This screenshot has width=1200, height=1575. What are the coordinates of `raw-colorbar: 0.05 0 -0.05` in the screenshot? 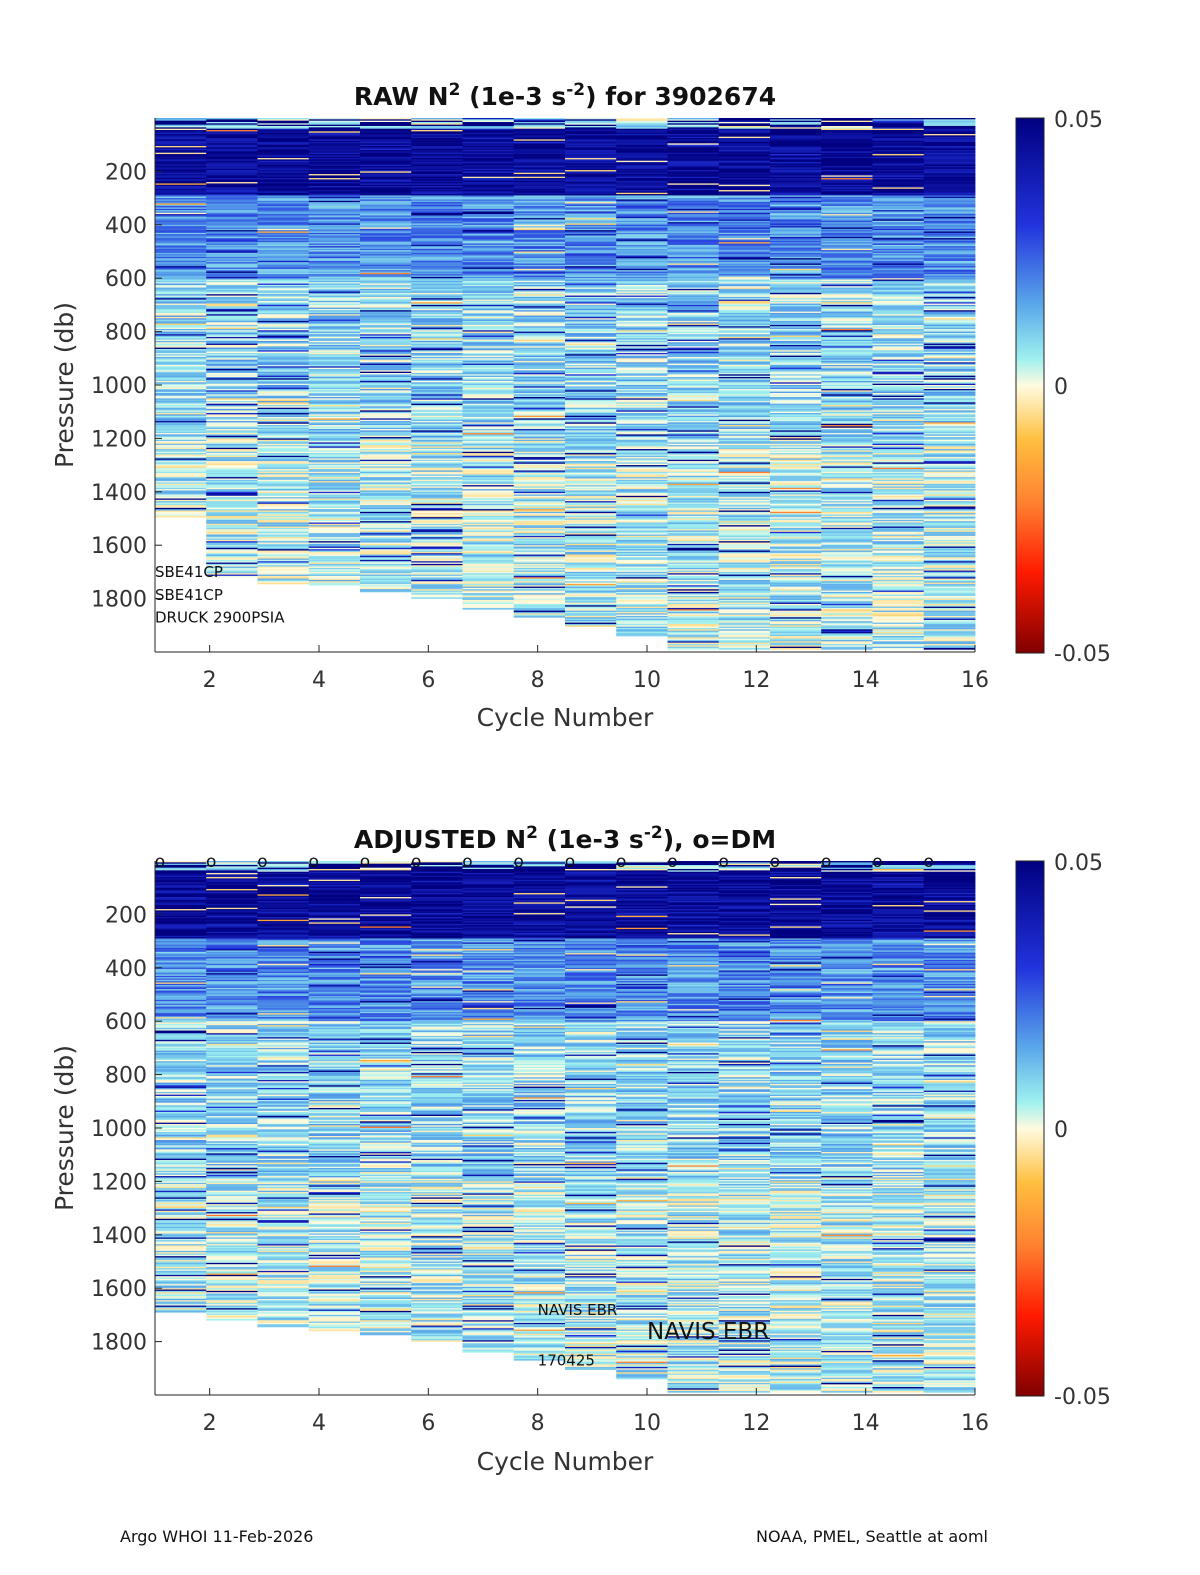 It's located at (1063, 387).